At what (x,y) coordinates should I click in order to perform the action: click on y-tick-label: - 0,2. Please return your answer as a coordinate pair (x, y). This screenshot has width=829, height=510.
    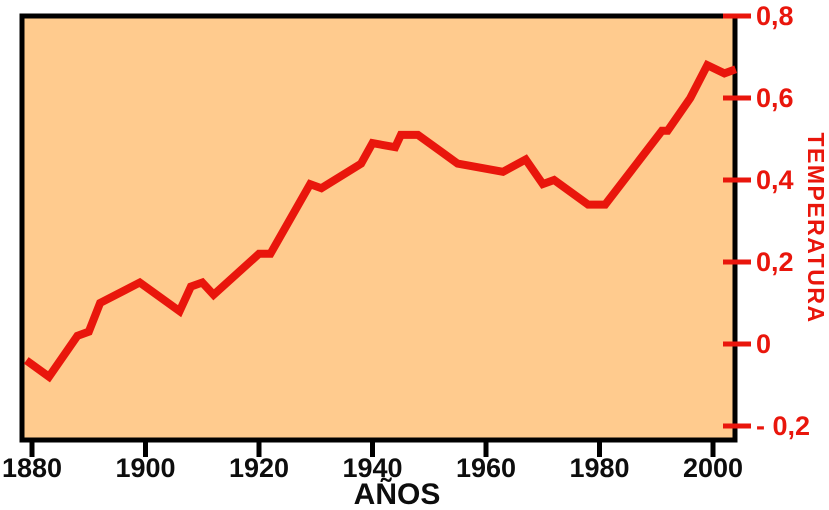
    Looking at the image, I should click on (783, 426).